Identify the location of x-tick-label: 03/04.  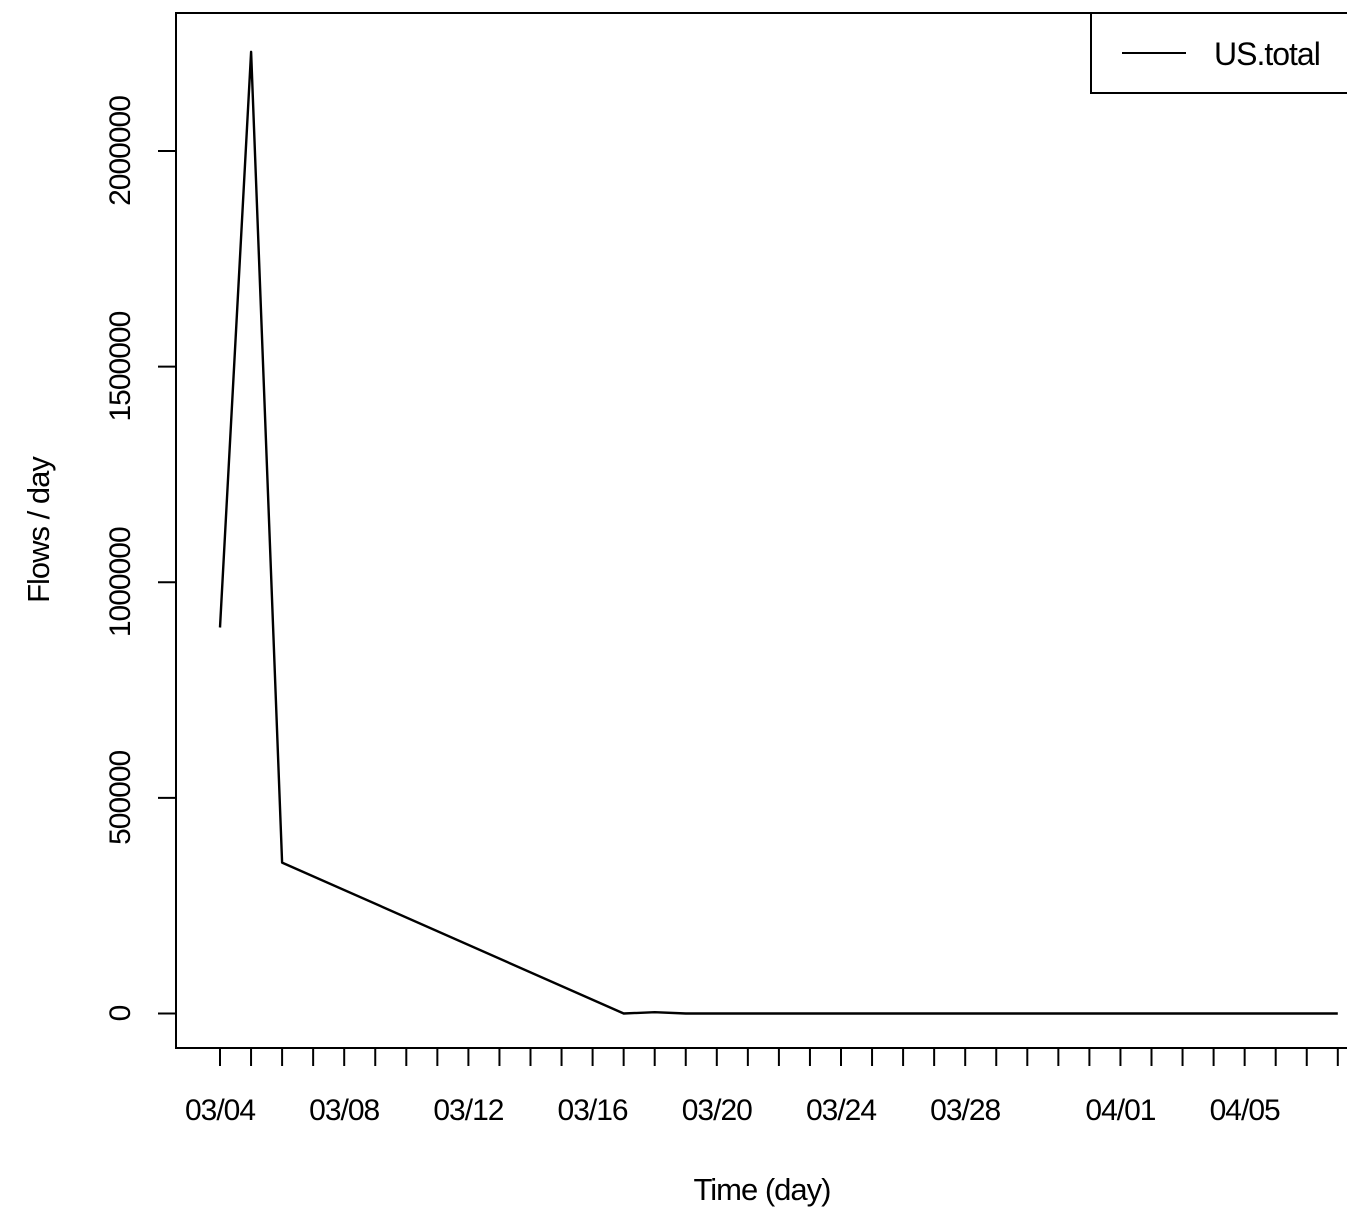
(220, 1110).